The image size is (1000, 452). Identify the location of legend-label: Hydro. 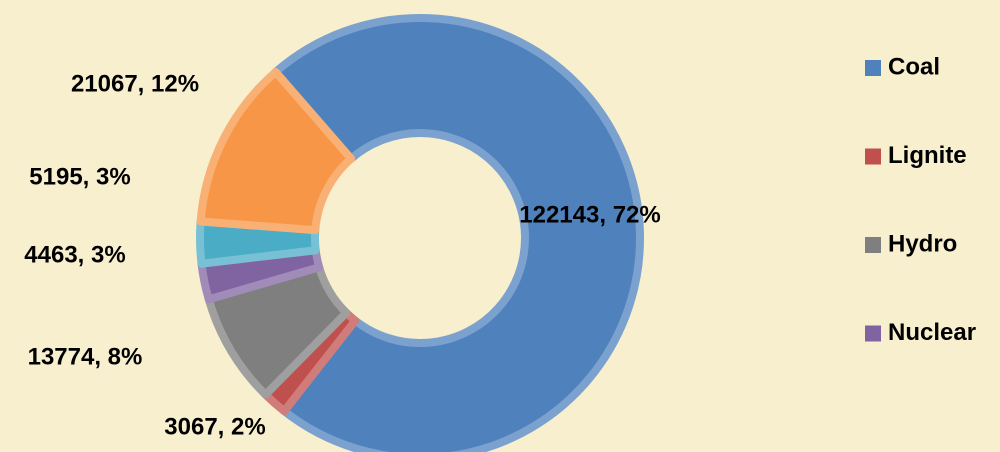
(922, 243).